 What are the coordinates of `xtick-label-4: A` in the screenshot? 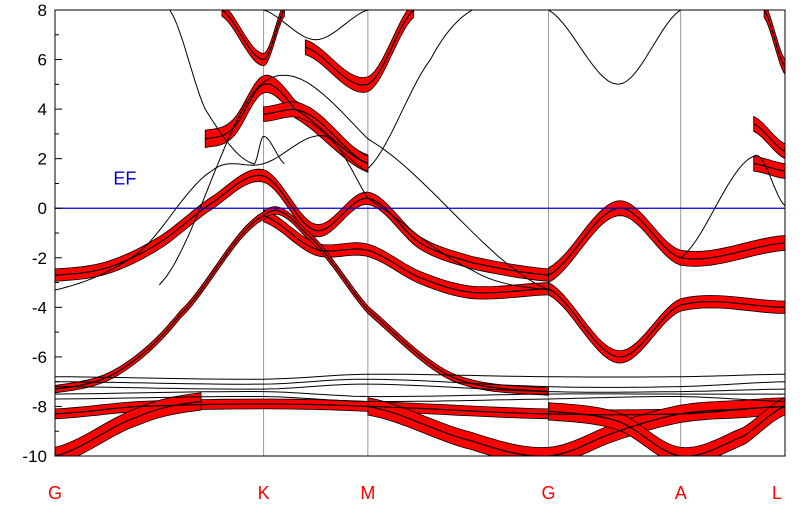 It's located at (681, 493).